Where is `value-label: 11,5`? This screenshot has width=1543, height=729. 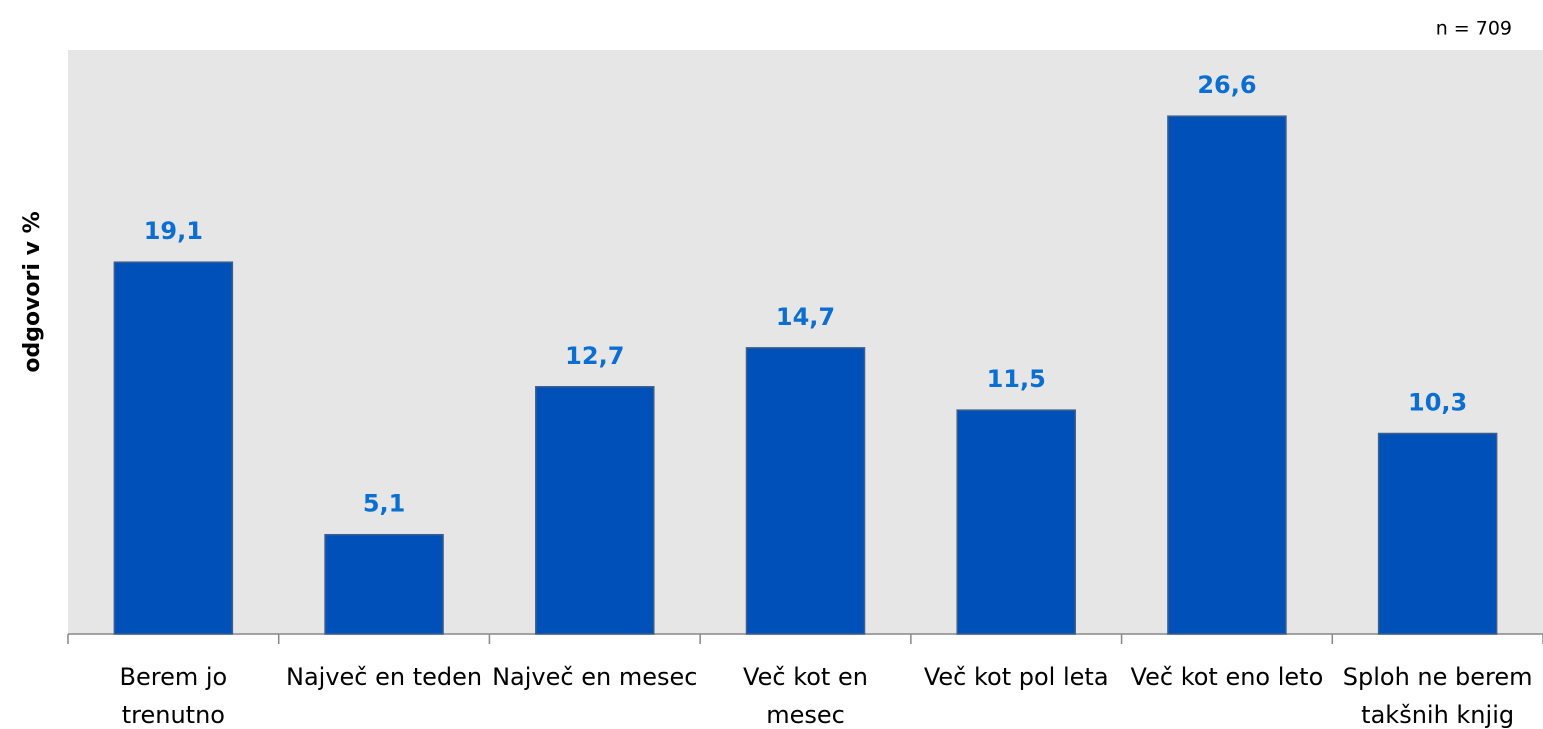 value-label: 11,5 is located at coordinates (1016, 379).